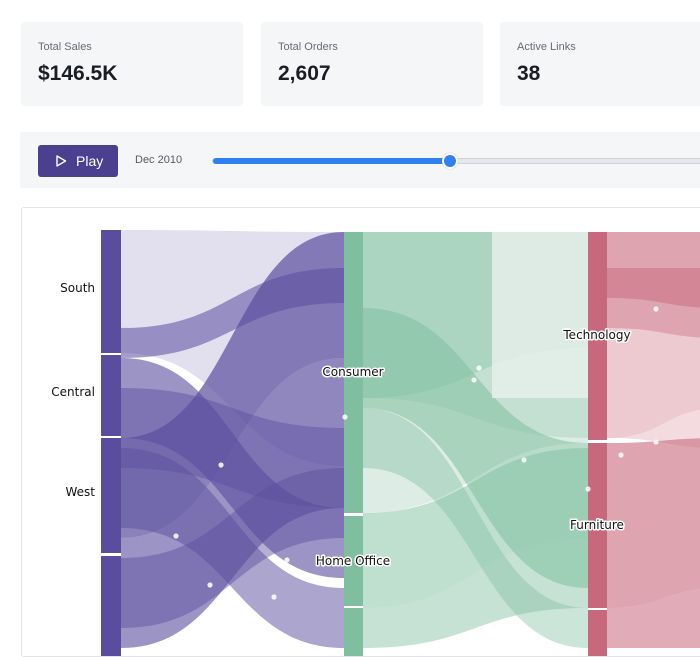 The height and width of the screenshot is (657, 700). What do you see at coordinates (449, 161) in the screenshot?
I see `timeline-slider-thumb` at bounding box center [449, 161].